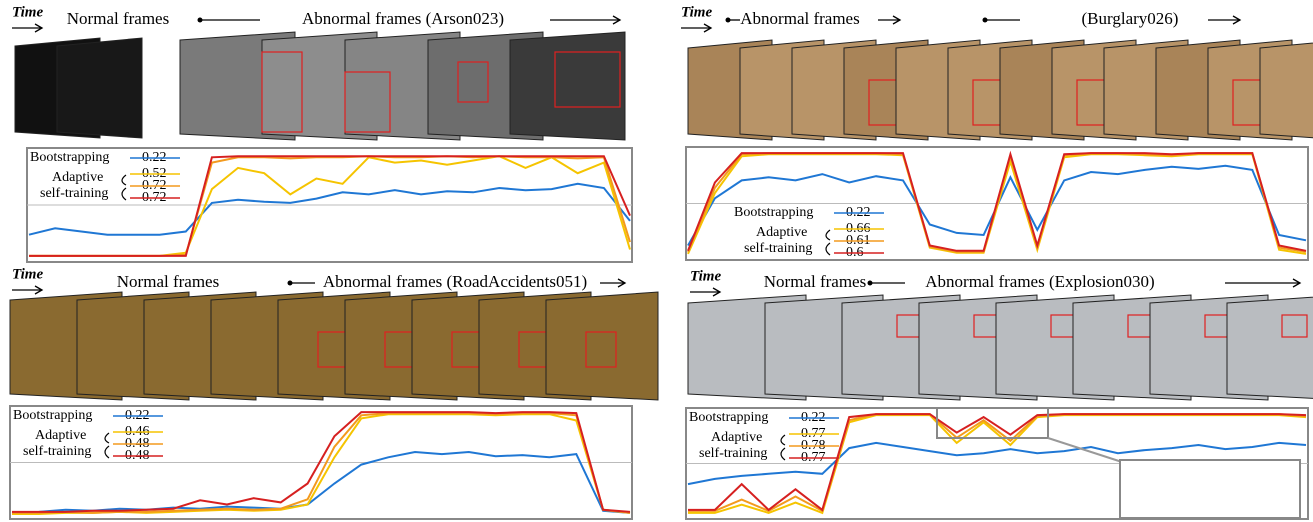 The width and height of the screenshot is (1313, 522). What do you see at coordinates (403, 18) in the screenshot?
I see `caption: Abnormal frames (Arson023)` at bounding box center [403, 18].